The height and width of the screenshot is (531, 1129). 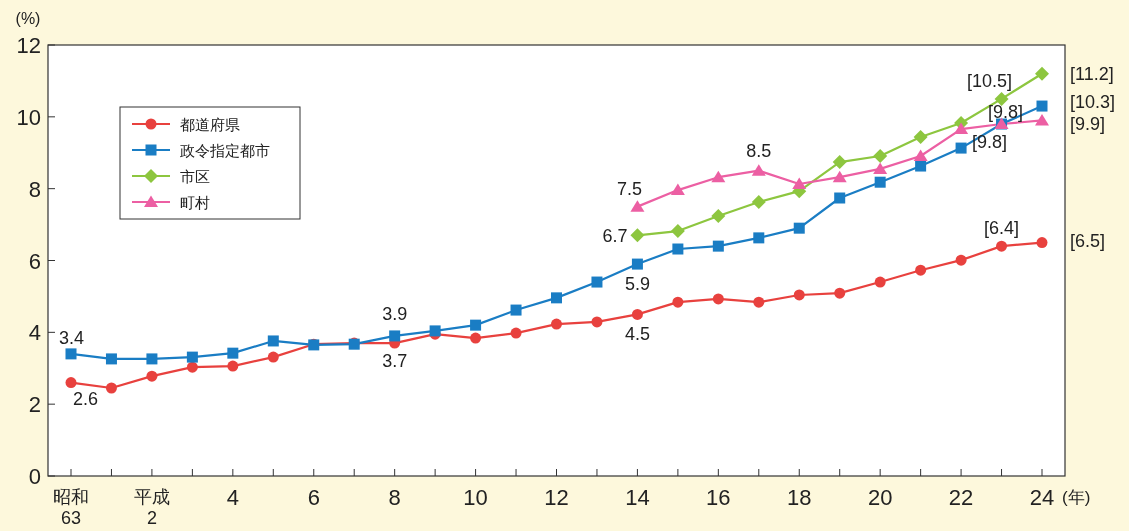 What do you see at coordinates (34, 333) in the screenshot?
I see `y-tick-label: 4` at bounding box center [34, 333].